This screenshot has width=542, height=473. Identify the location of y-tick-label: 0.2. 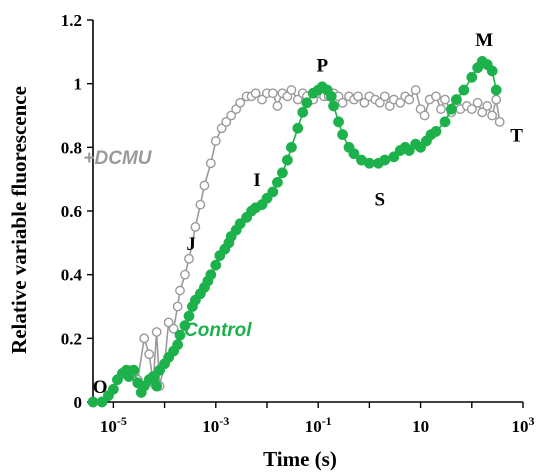
(71, 338).